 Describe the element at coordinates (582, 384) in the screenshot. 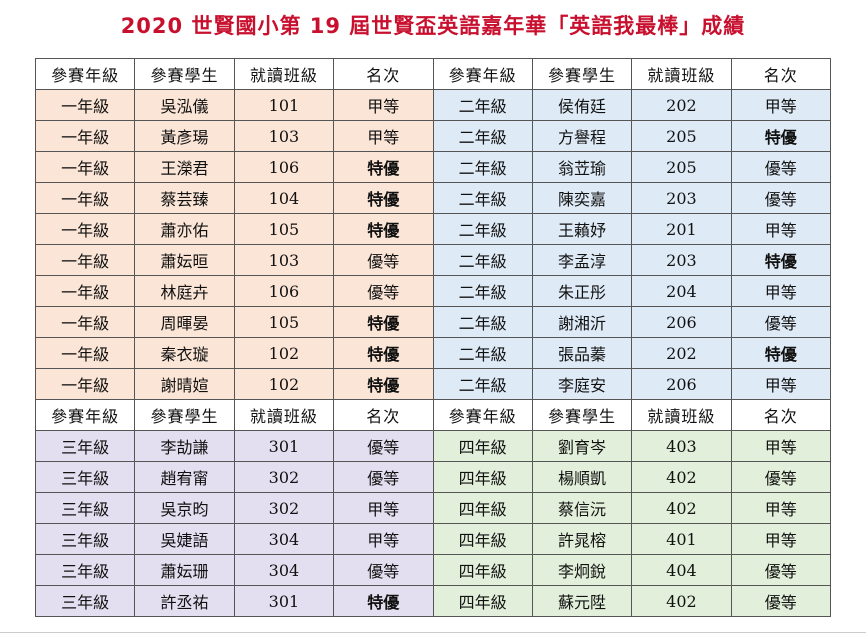

I see `student-name-cell: 李庭安` at that location.